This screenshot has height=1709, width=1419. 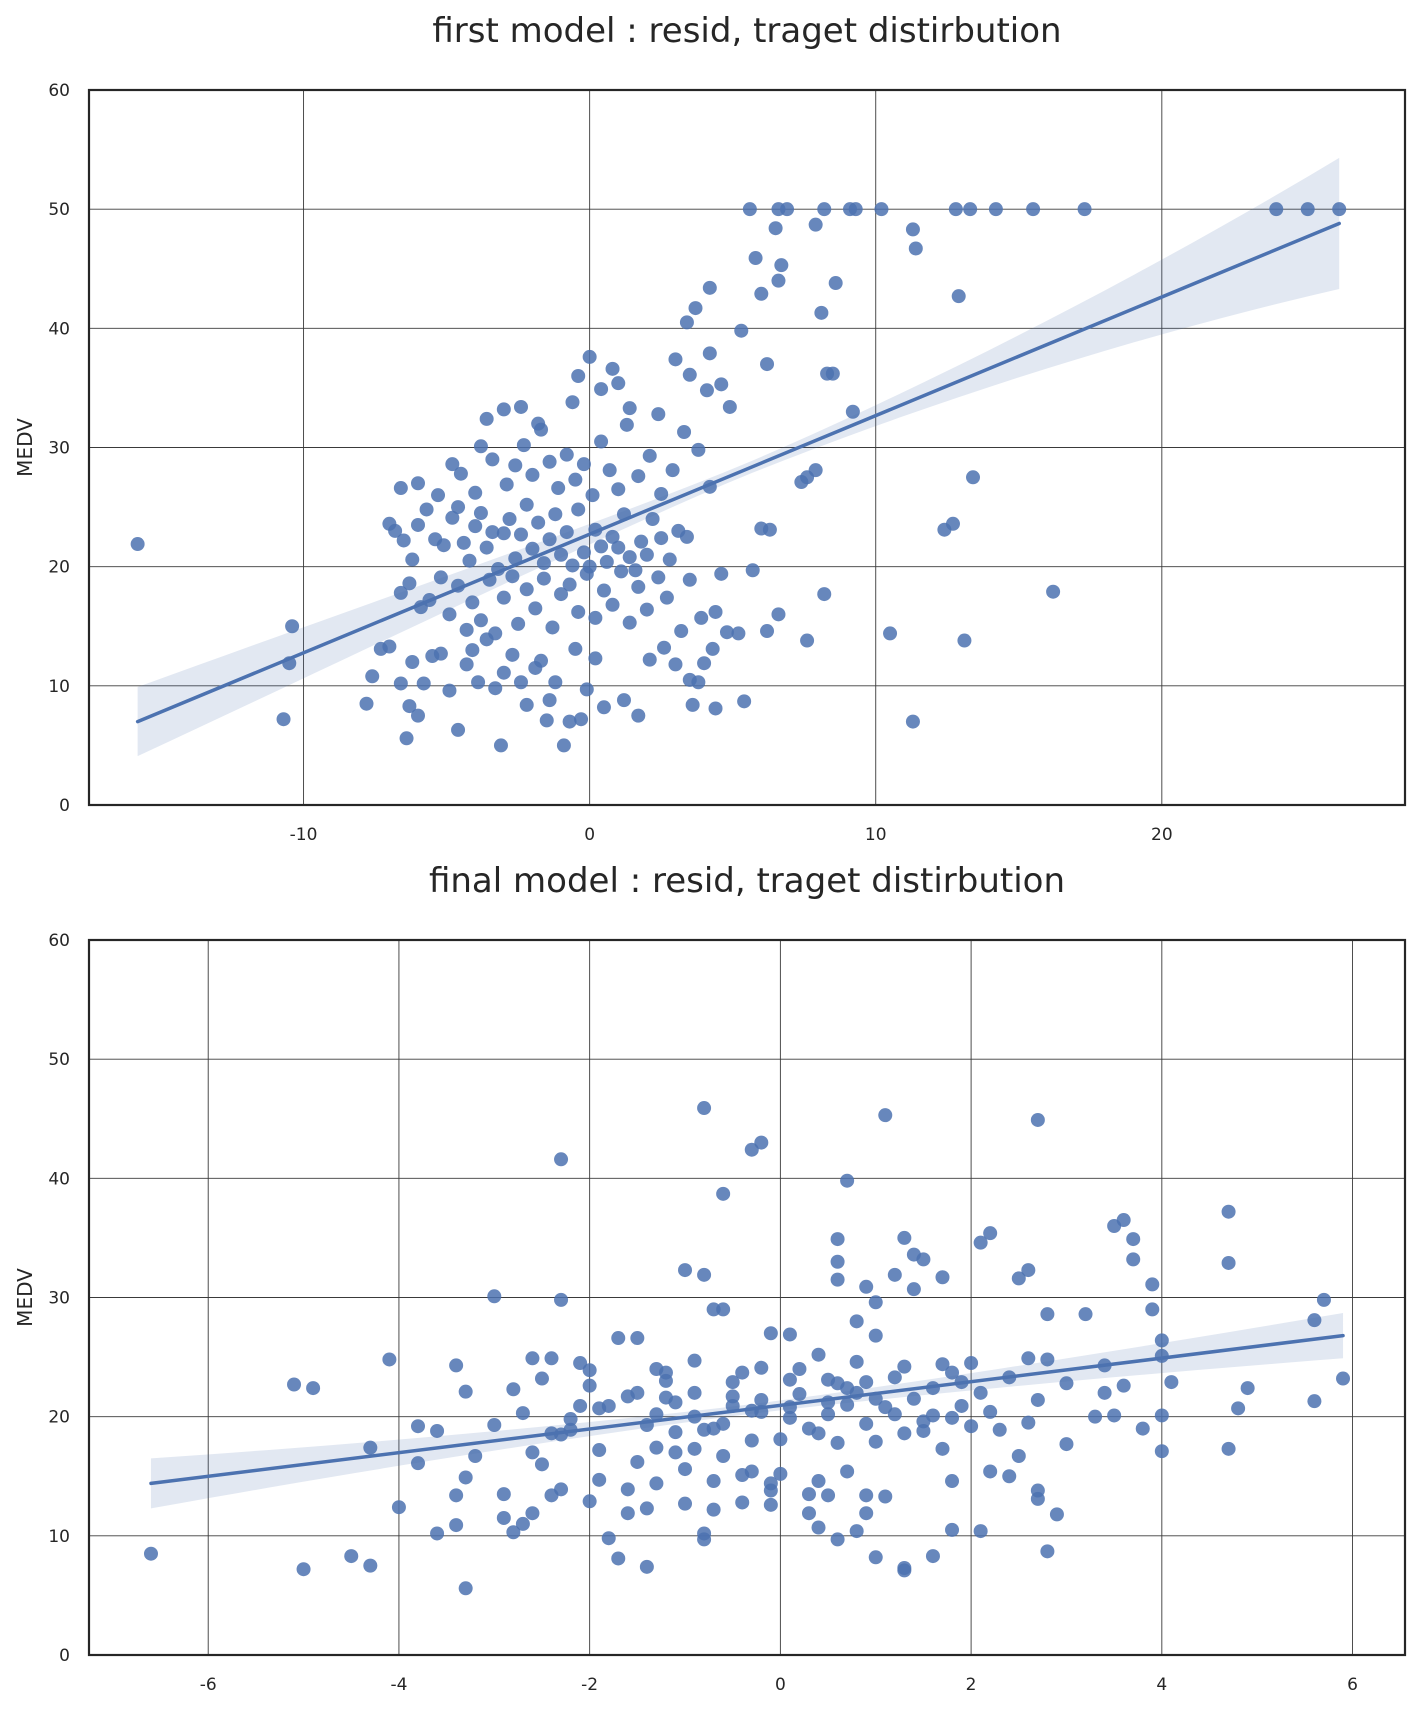 What do you see at coordinates (304, 835) in the screenshot?
I see `x-tick-label: -10` at bounding box center [304, 835].